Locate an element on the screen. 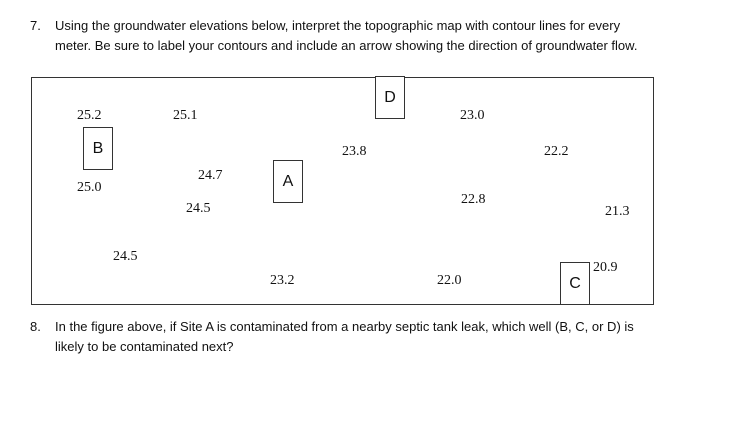  question-text: likely to be contaminated next? is located at coordinates (144, 346).